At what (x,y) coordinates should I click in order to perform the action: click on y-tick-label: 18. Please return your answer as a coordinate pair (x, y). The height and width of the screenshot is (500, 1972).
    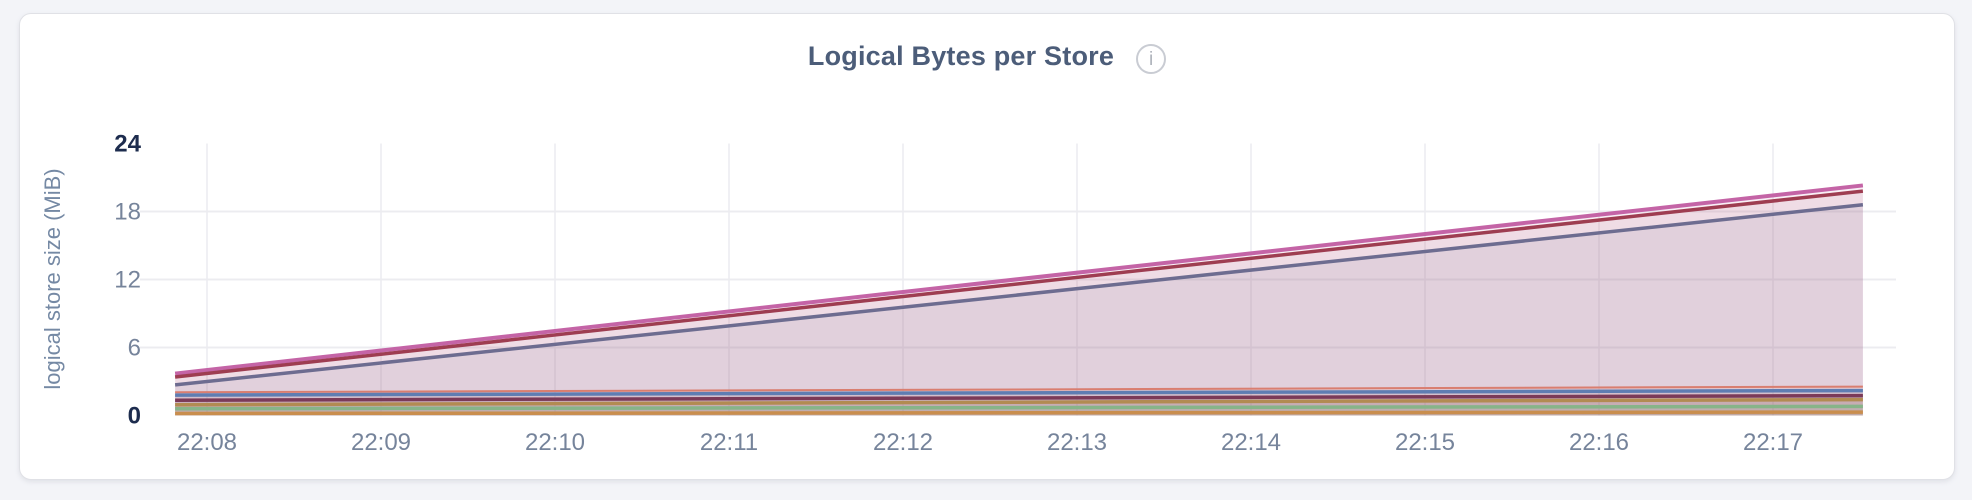
    Looking at the image, I should click on (127, 212).